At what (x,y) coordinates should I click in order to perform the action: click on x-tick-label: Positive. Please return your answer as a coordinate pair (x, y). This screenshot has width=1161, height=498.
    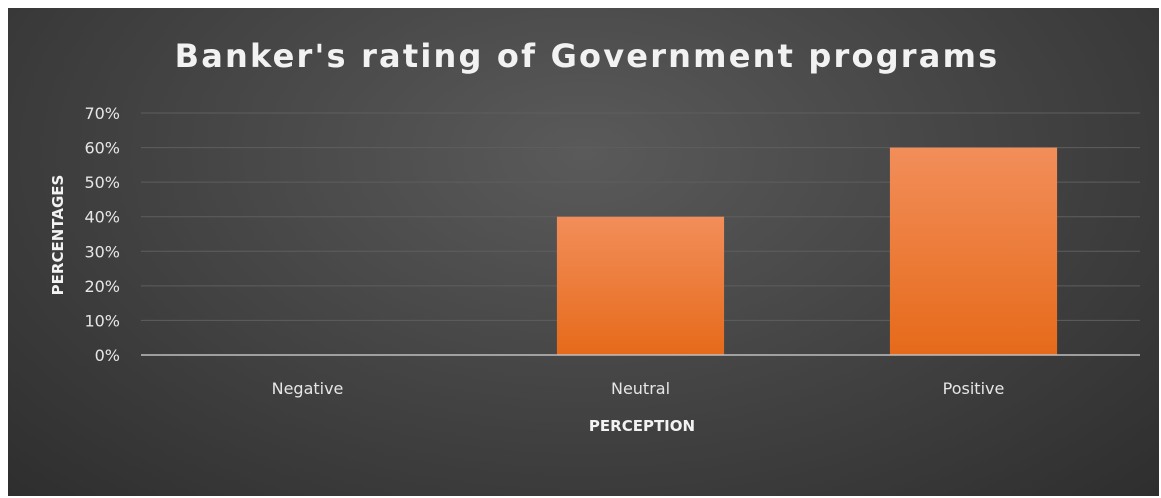
    Looking at the image, I should click on (974, 388).